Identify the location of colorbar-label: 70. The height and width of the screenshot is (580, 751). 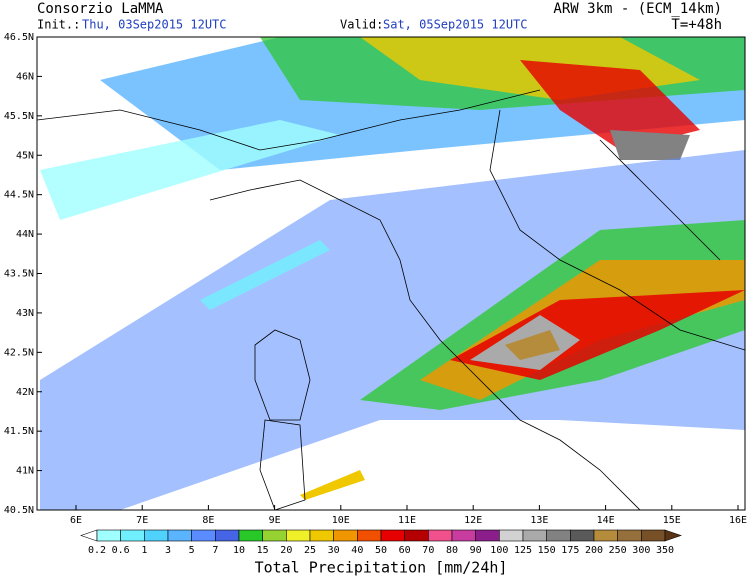
(428, 550).